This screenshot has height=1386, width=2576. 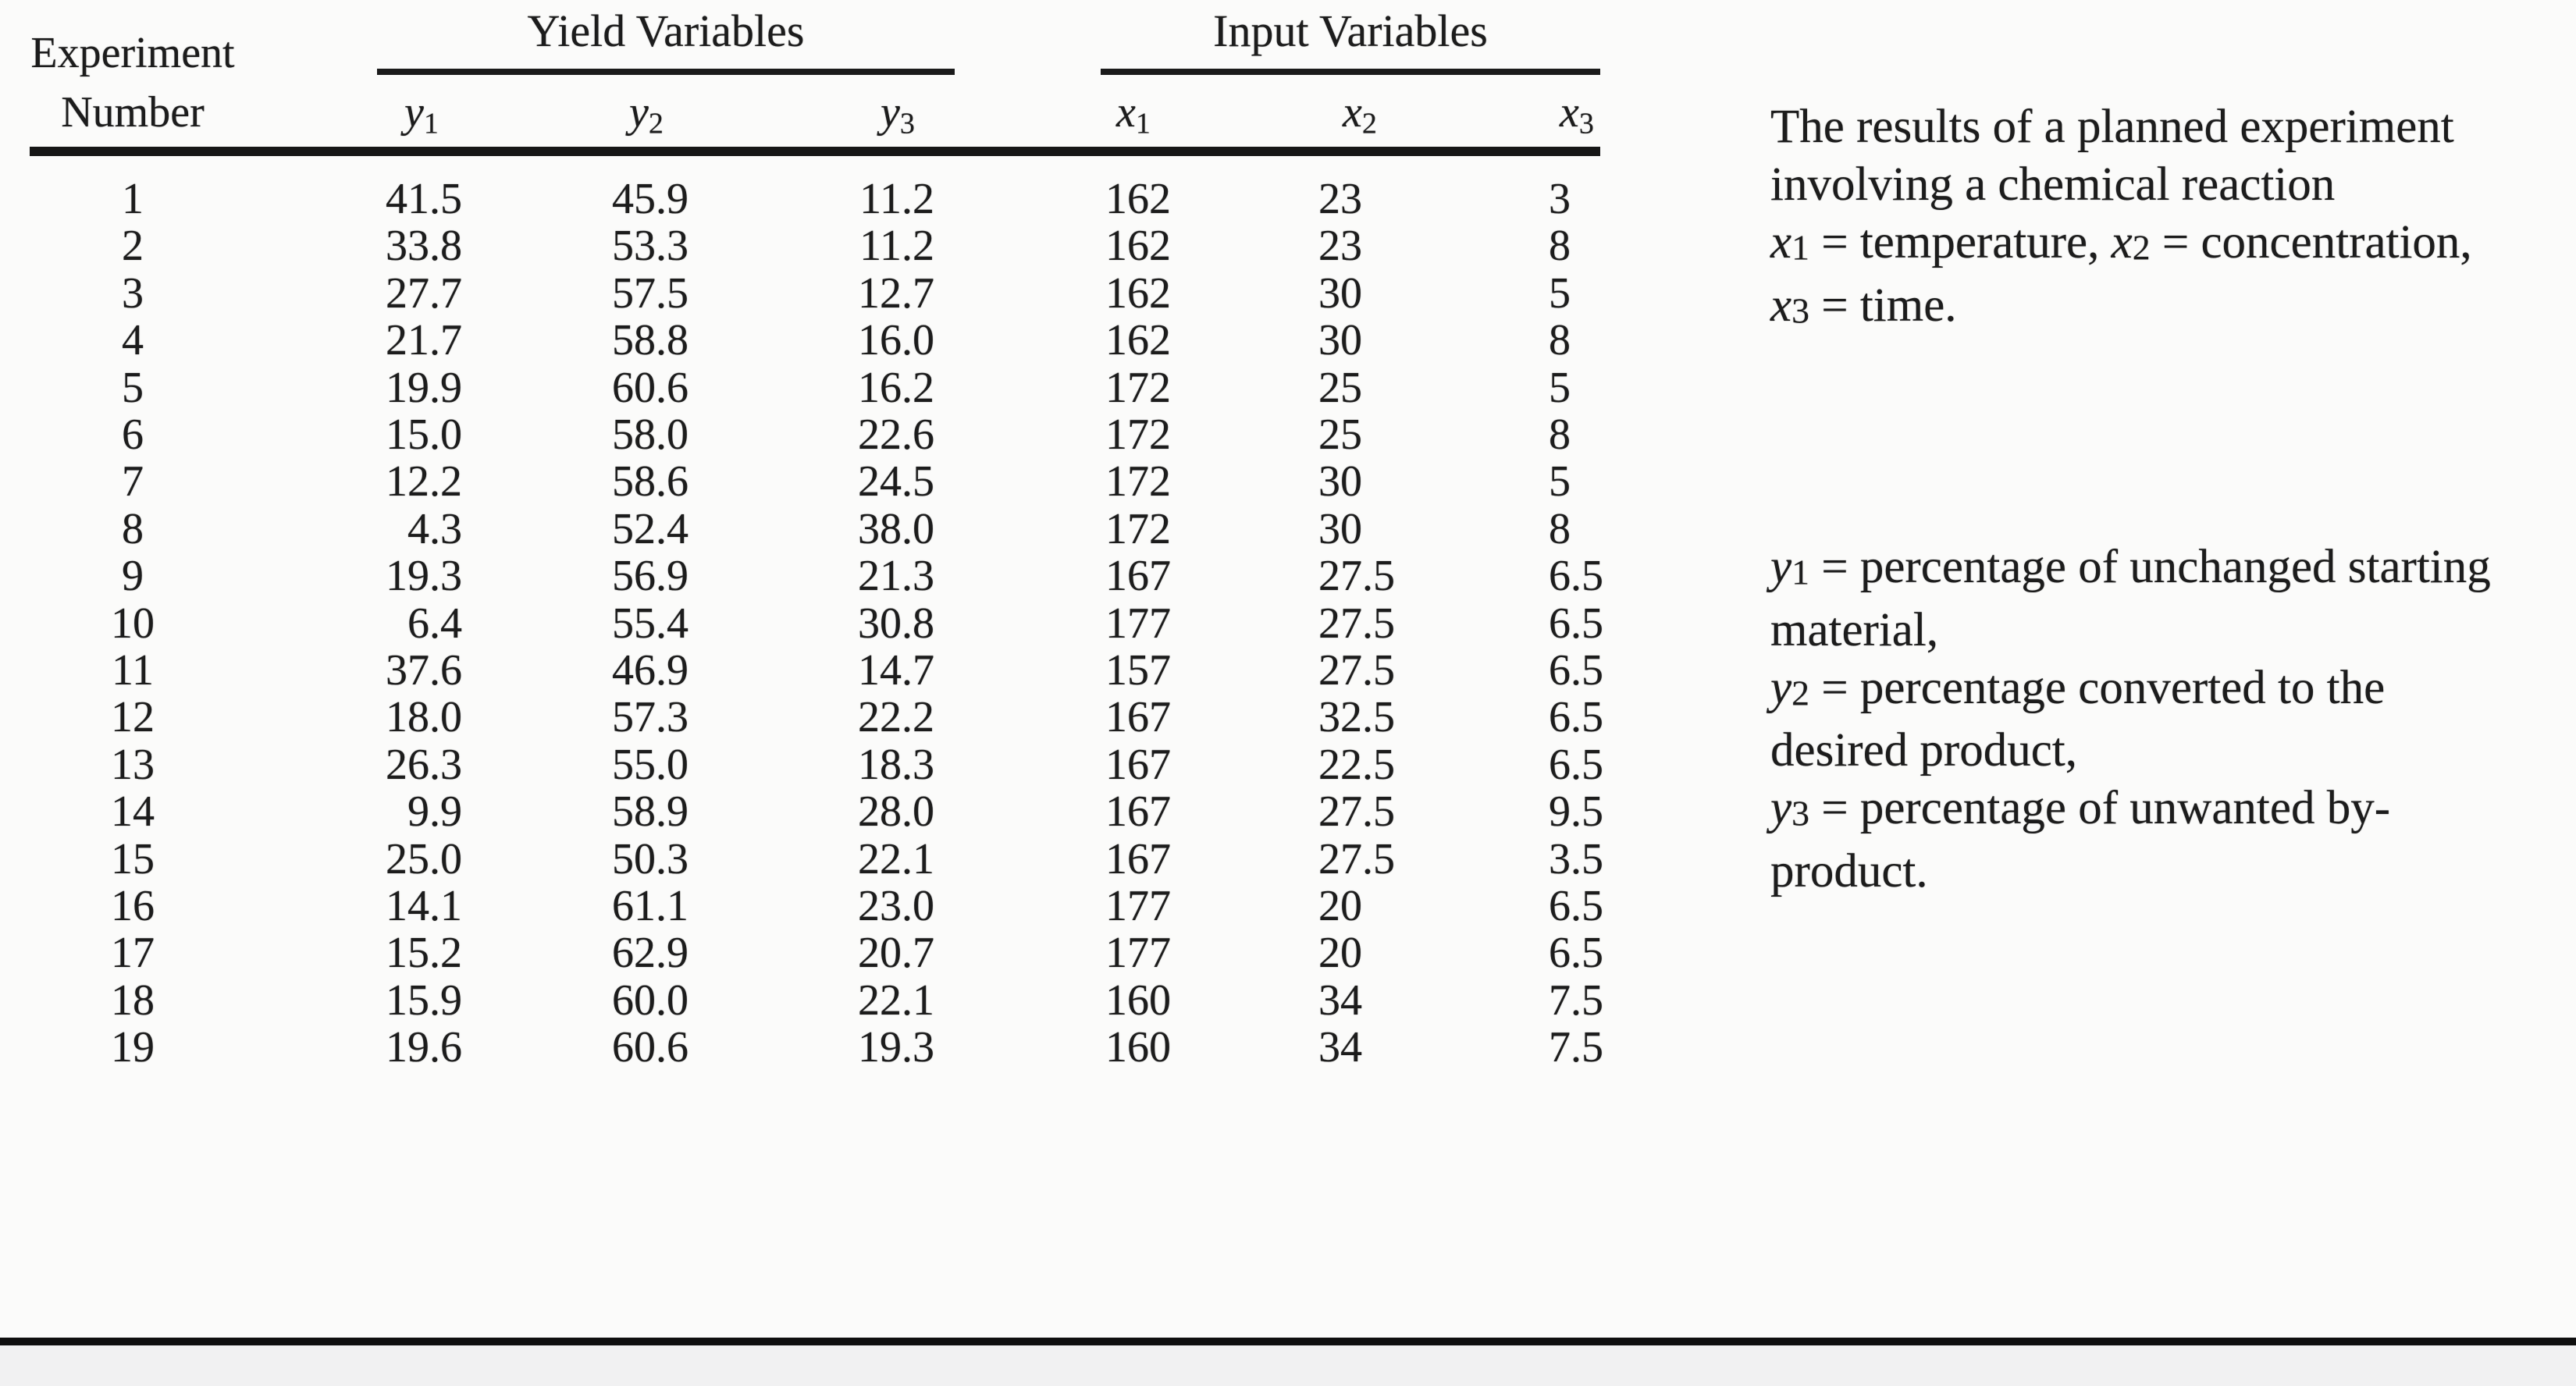 I want to click on table-row: 15 25.0 50.3 22.1 167 27.5 3.5, so click(x=819, y=859).